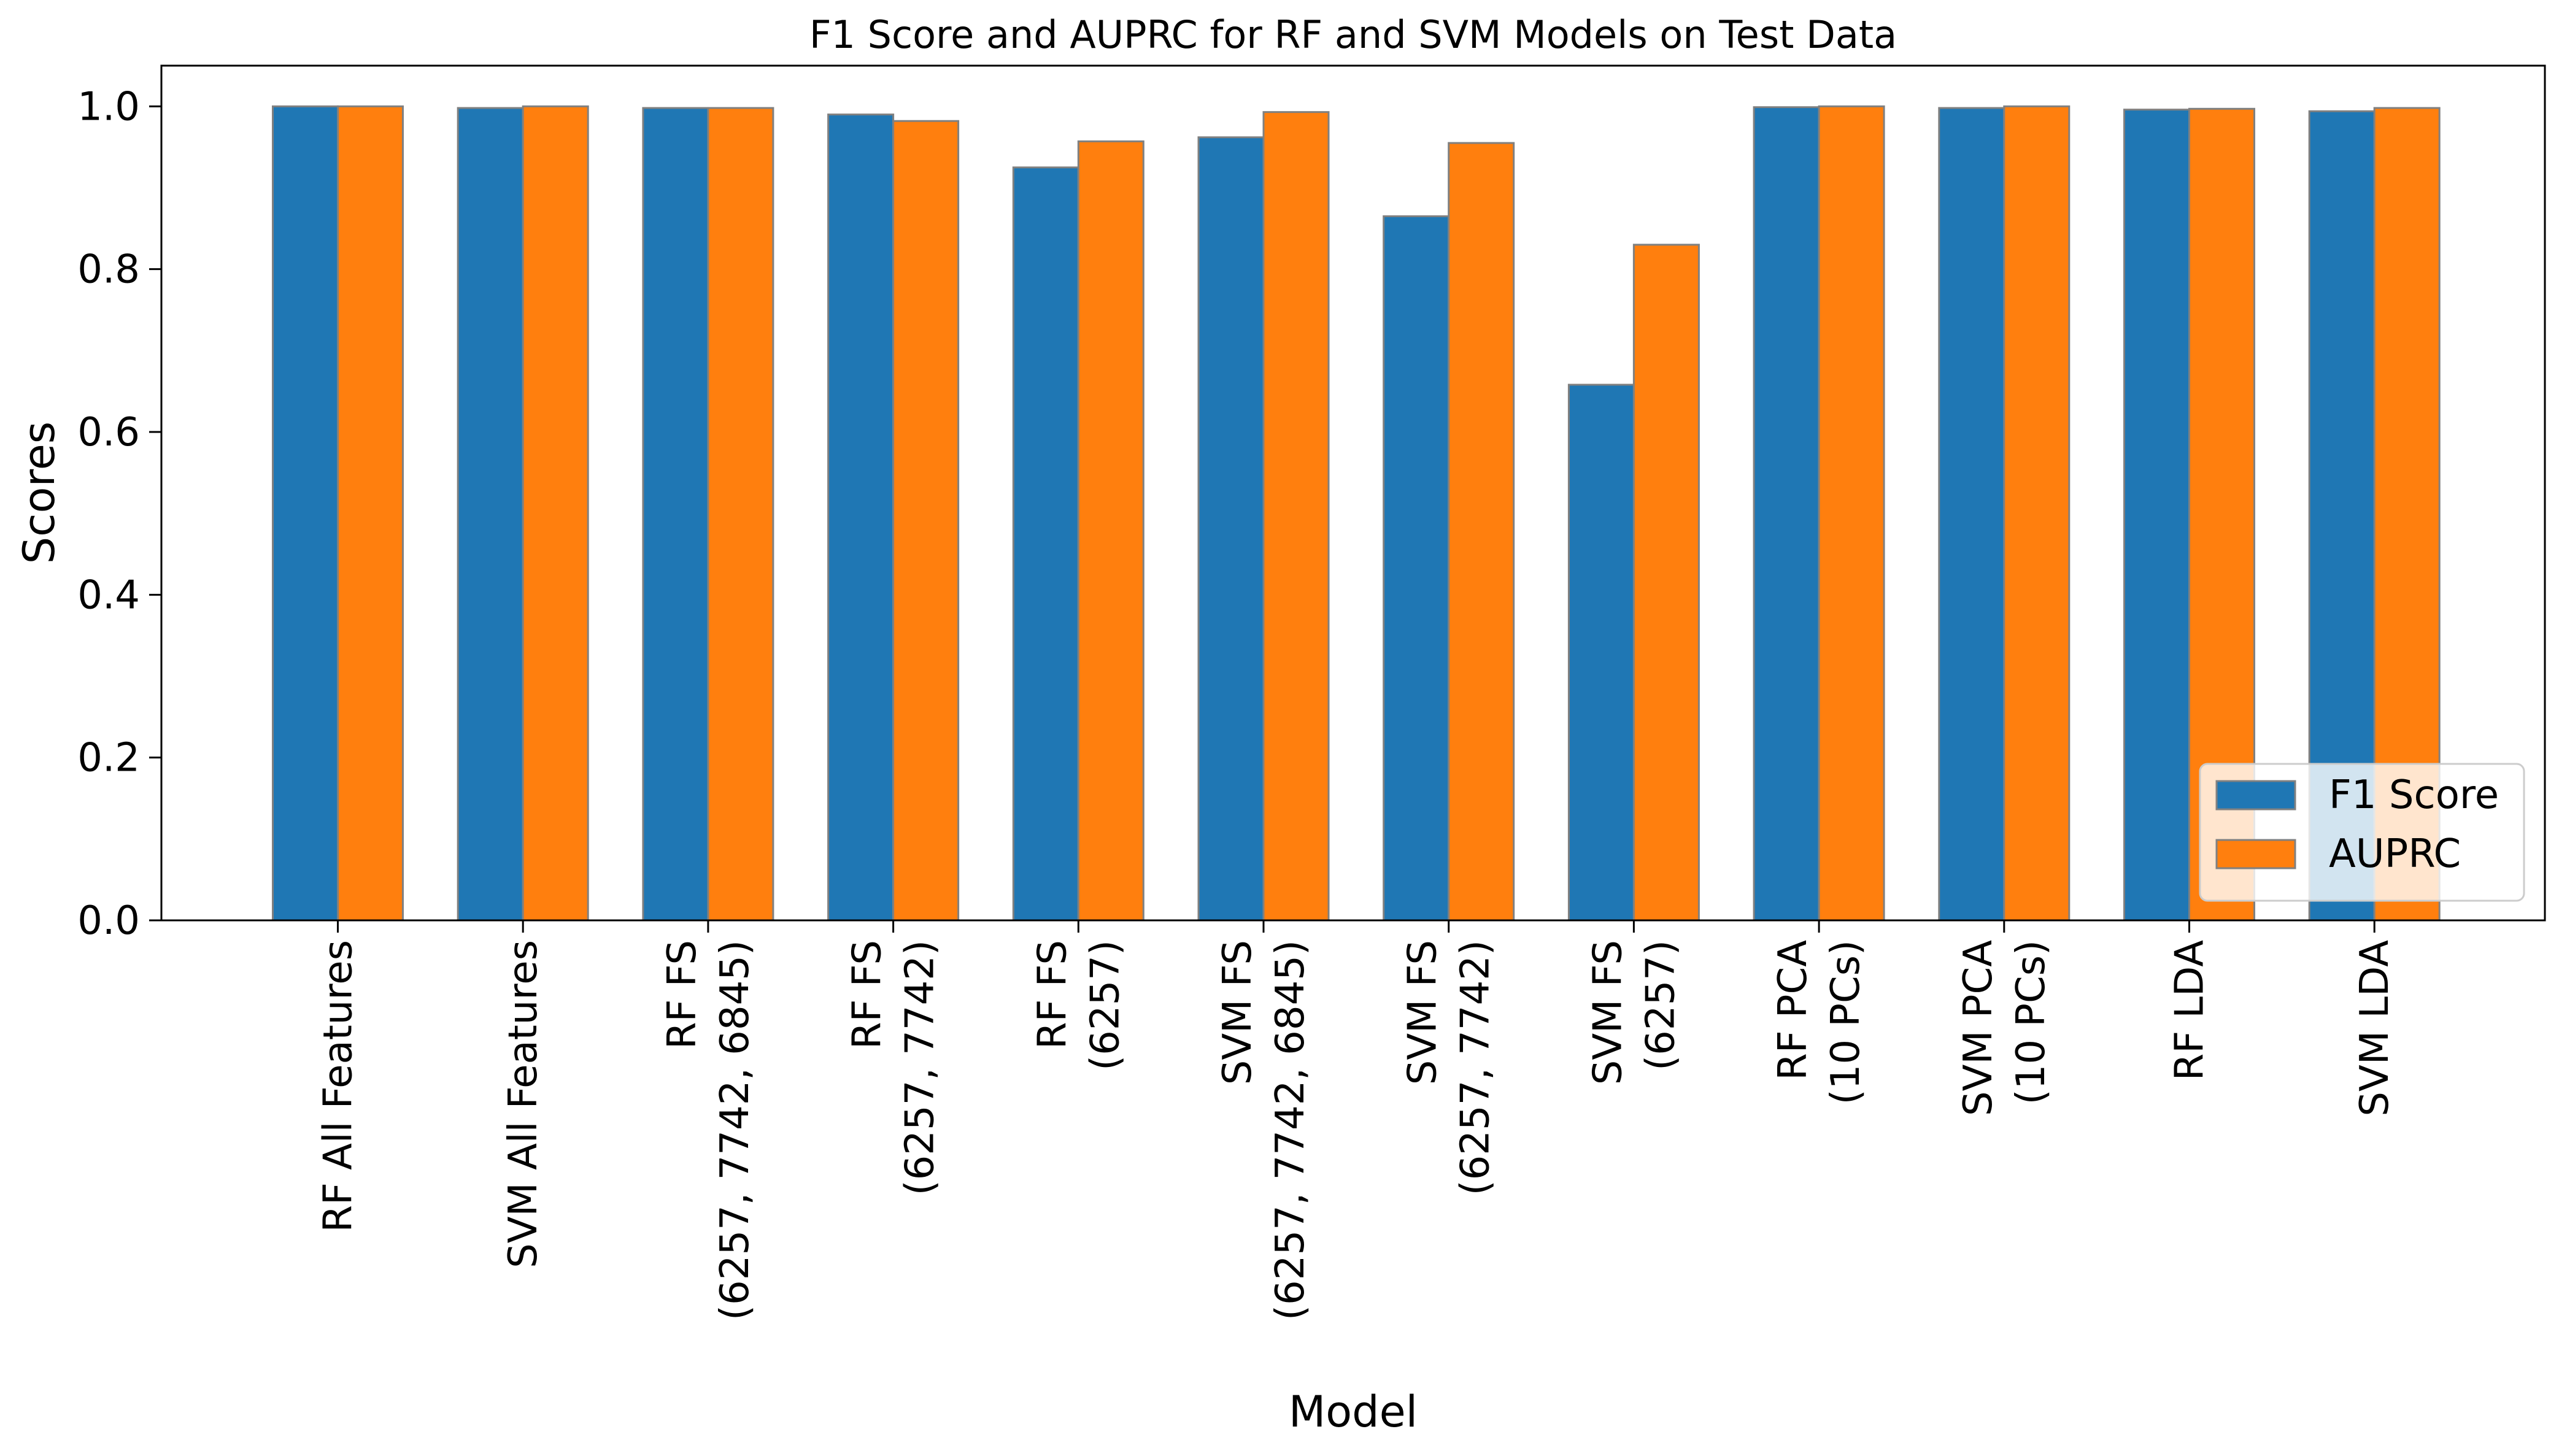 The width and height of the screenshot is (2559, 1456). Describe the element at coordinates (39, 493) in the screenshot. I see `y-axis-label: Scores` at that location.